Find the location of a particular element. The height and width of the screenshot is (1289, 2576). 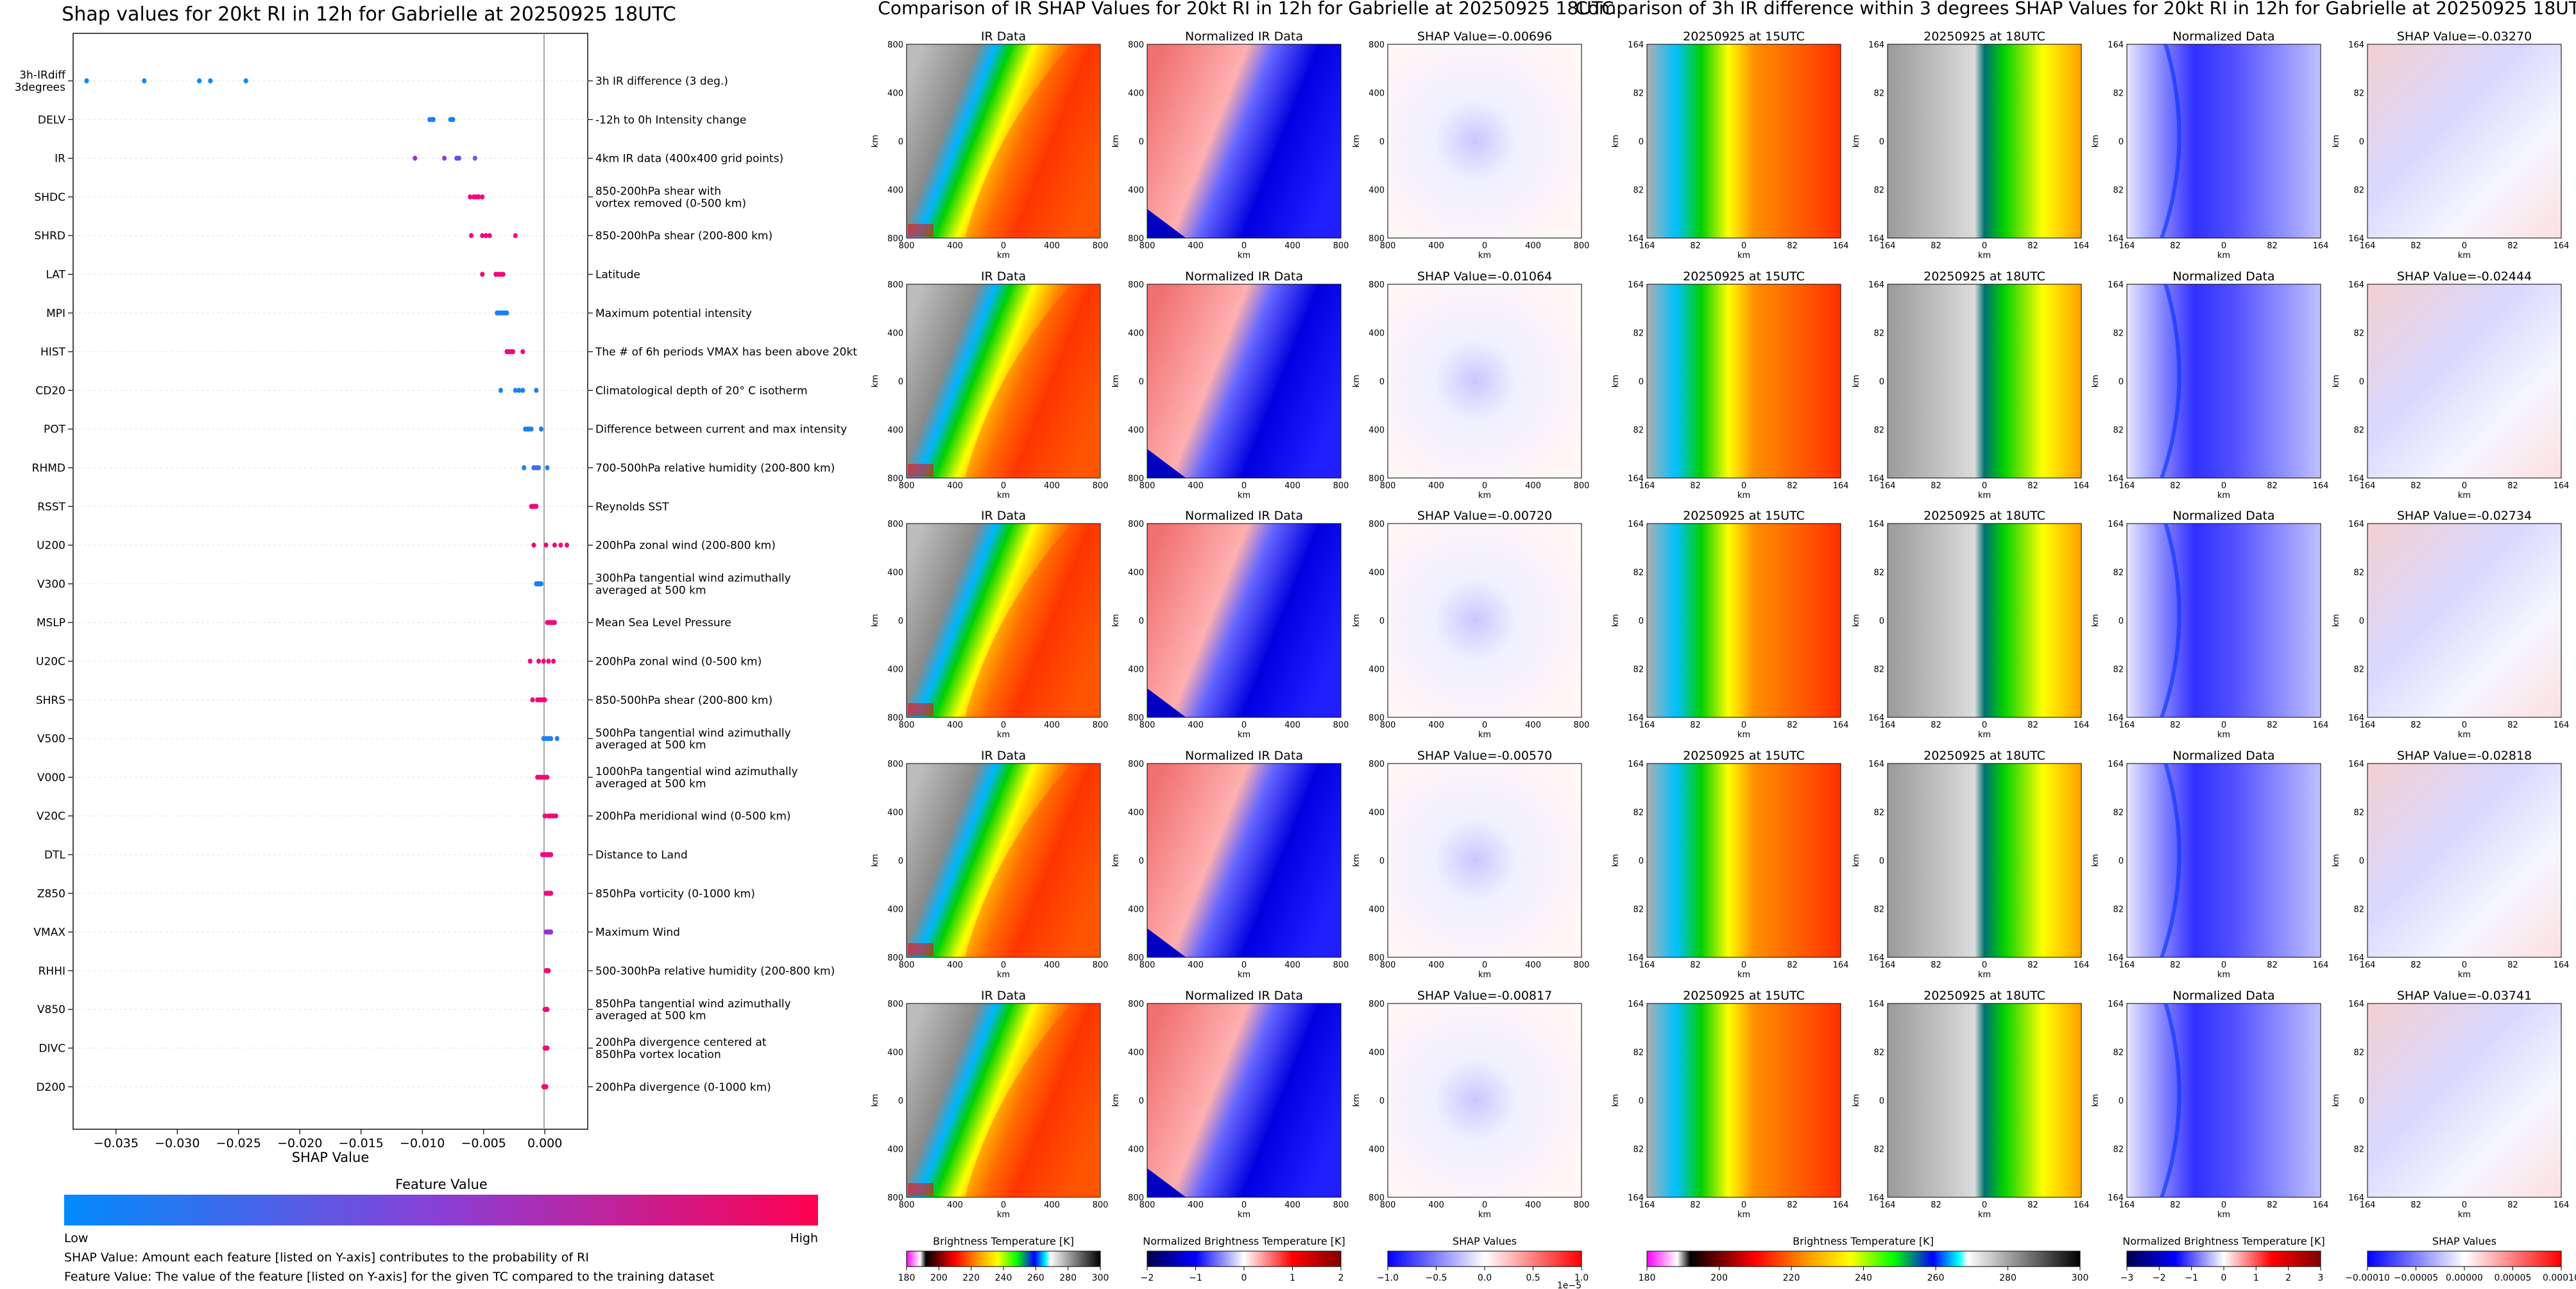

colorbar-tick-label: −1 is located at coordinates (1195, 1278).